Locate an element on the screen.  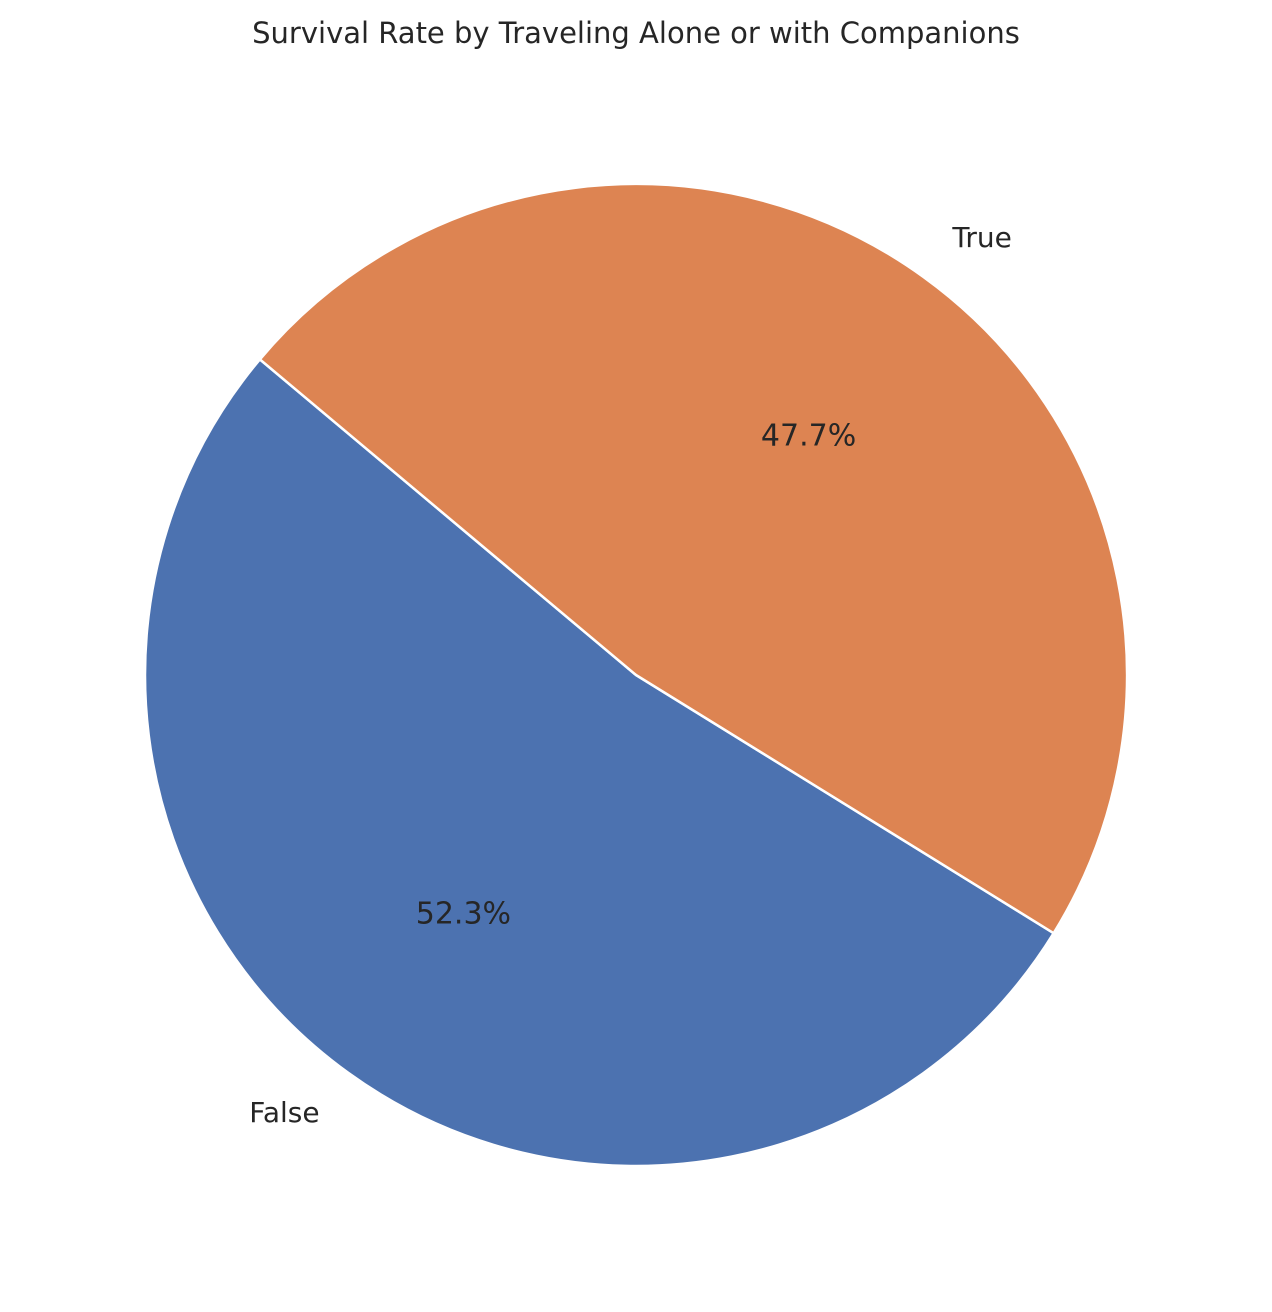
slice-percent-true: 47.7% is located at coordinates (808, 436).